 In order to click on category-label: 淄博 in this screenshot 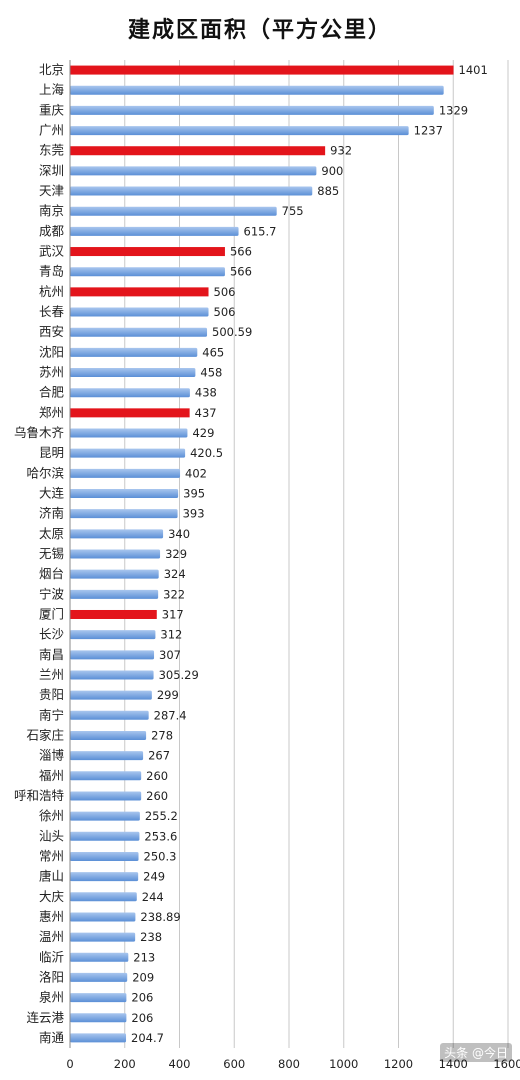, I will do `click(52, 755)`.